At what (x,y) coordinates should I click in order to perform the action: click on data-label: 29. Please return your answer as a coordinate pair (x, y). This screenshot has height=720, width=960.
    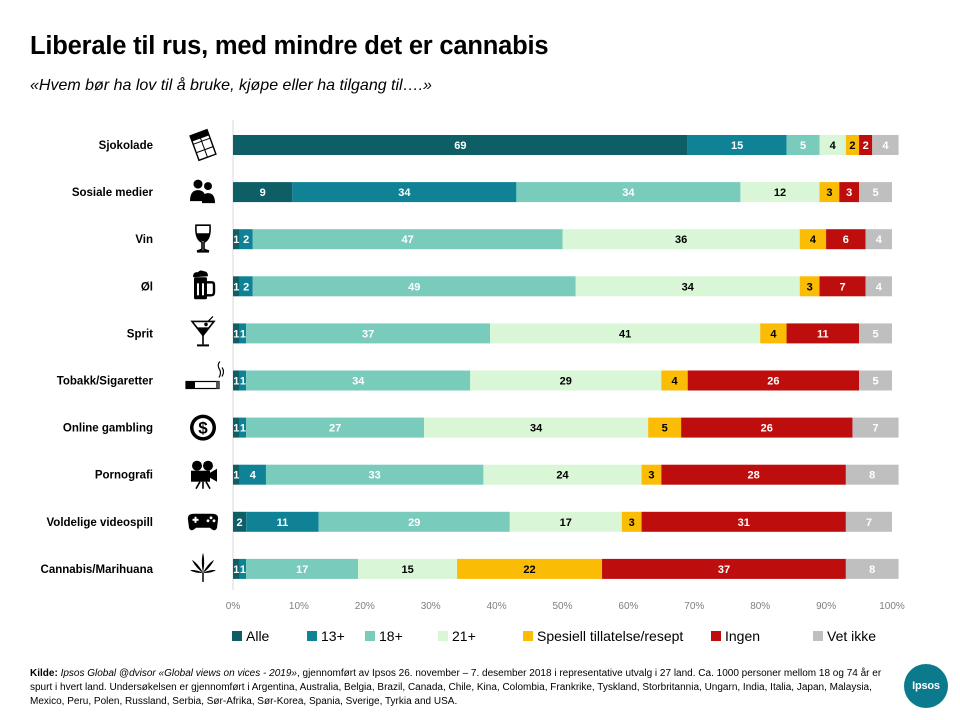
    Looking at the image, I should click on (414, 523).